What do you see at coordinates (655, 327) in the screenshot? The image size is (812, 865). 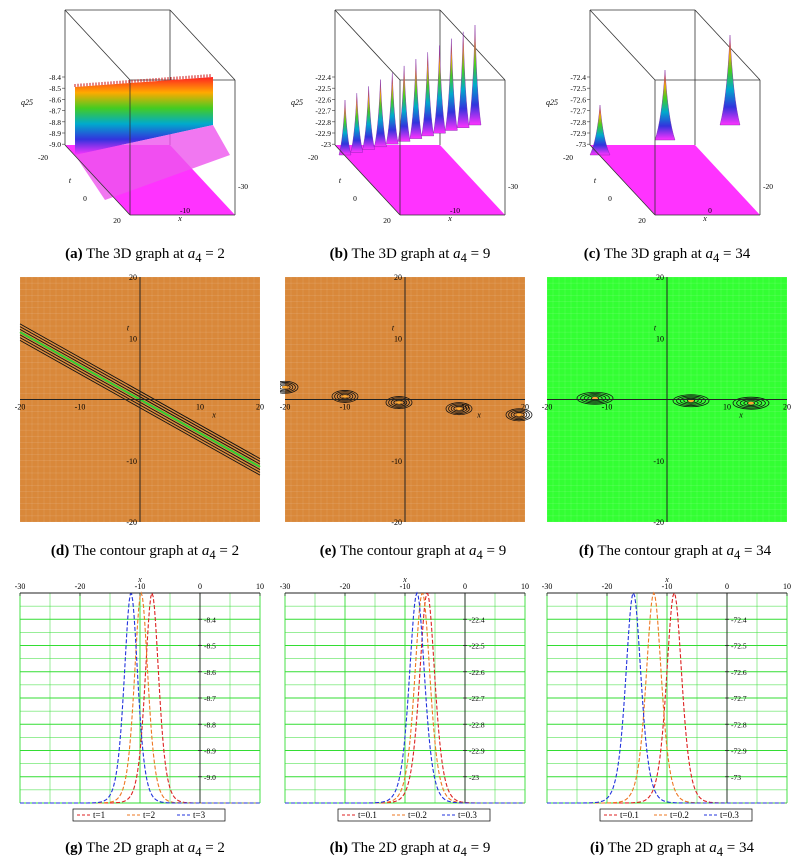 I see `y-axis-label: t` at bounding box center [655, 327].